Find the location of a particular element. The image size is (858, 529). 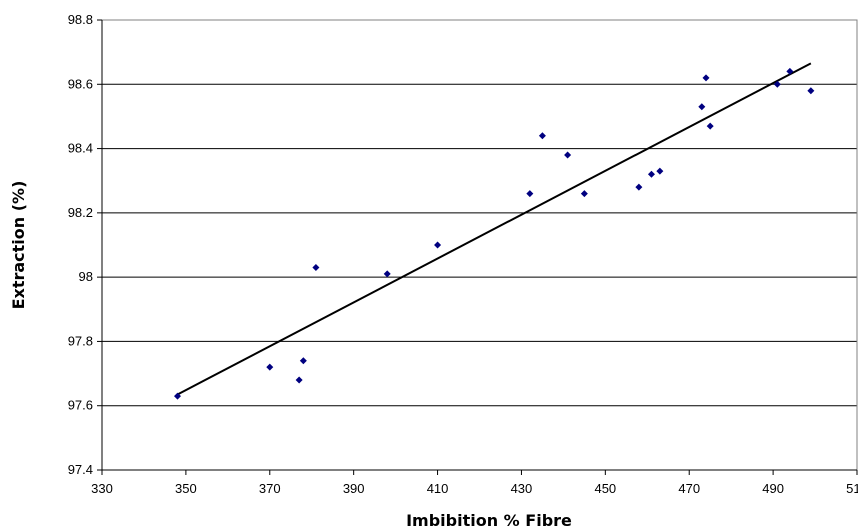

y-tick-label: 98.6 is located at coordinates (80, 83).